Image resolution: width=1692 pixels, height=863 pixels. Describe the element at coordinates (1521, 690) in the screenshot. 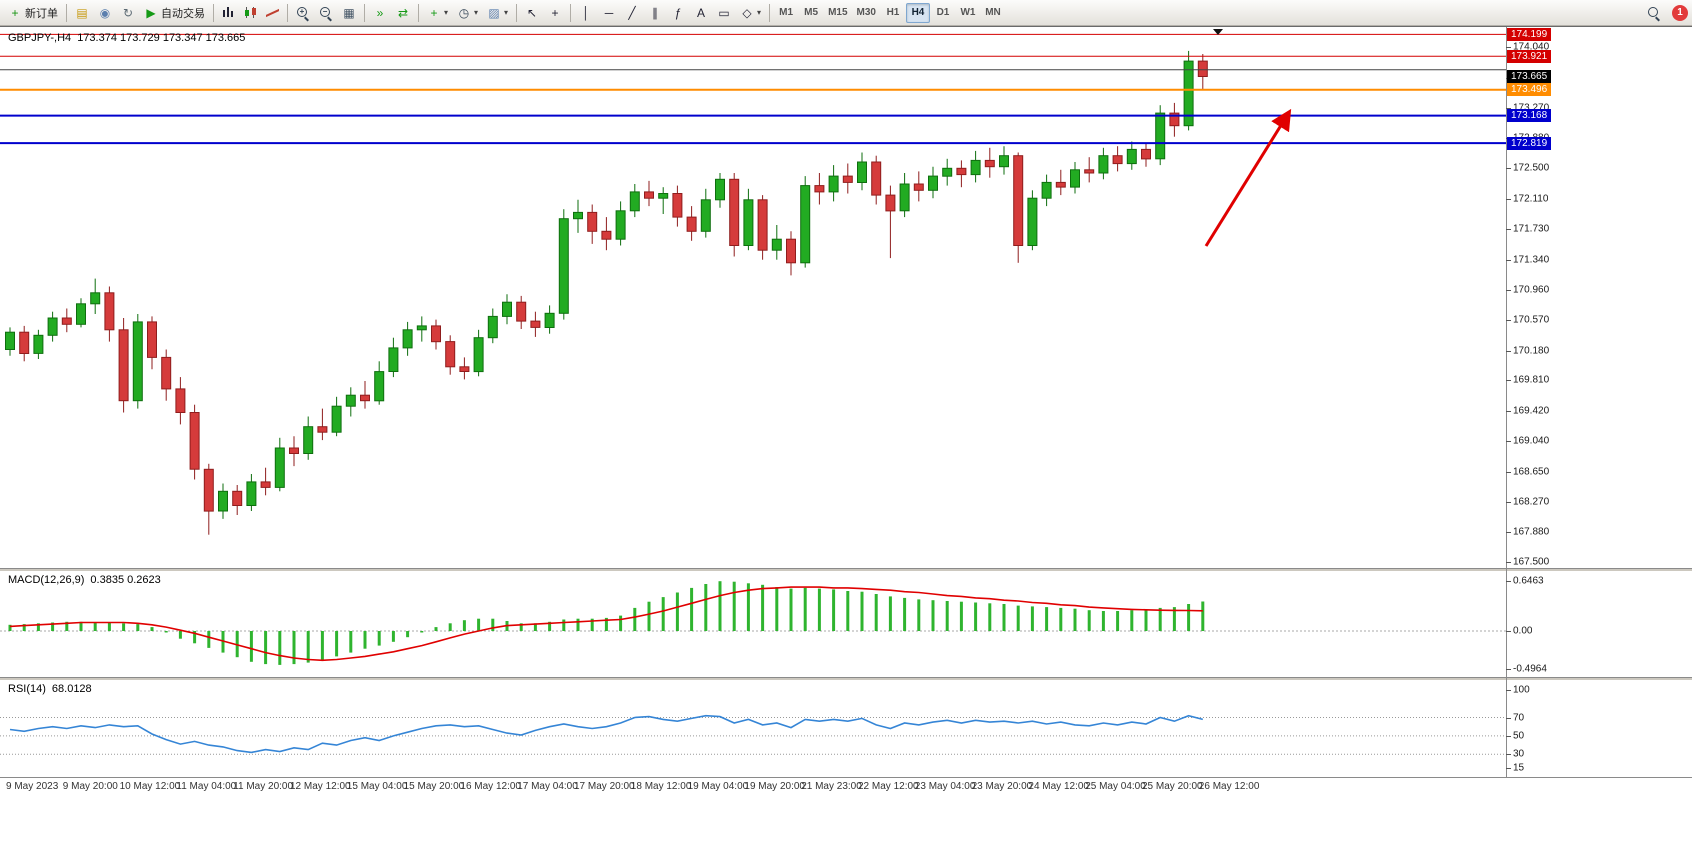

I see `rsi-axis-label: 100` at that location.